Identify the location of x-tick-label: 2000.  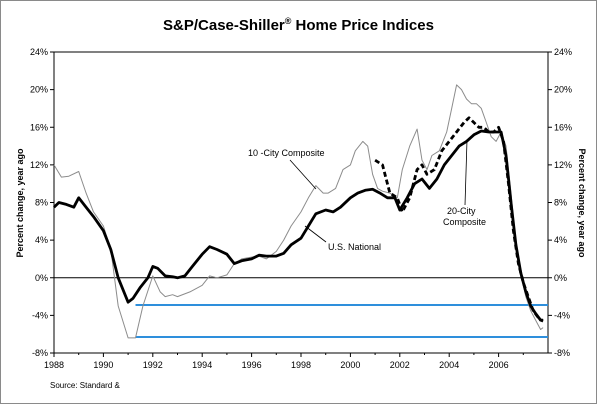
(350, 365).